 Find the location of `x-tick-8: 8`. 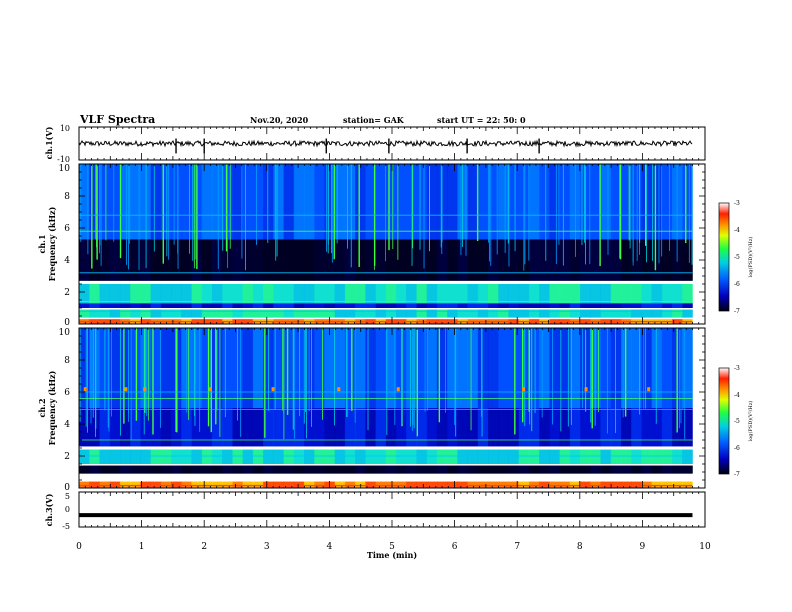

x-tick-8: 8 is located at coordinates (580, 547).